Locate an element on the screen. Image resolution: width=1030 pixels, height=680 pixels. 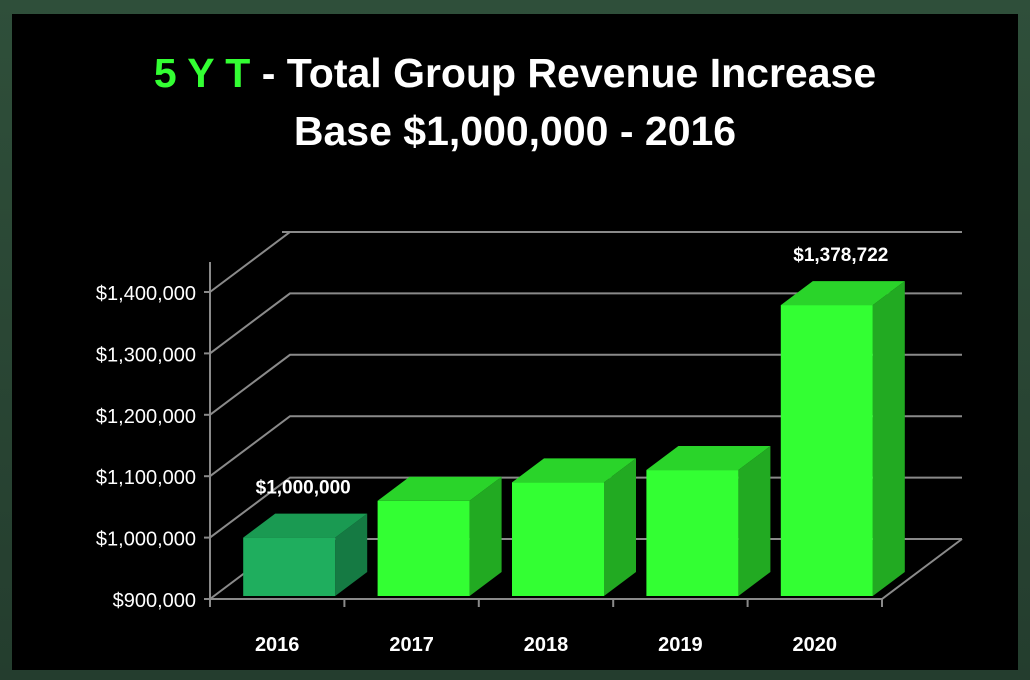
bar-2016 is located at coordinates (289, 566).